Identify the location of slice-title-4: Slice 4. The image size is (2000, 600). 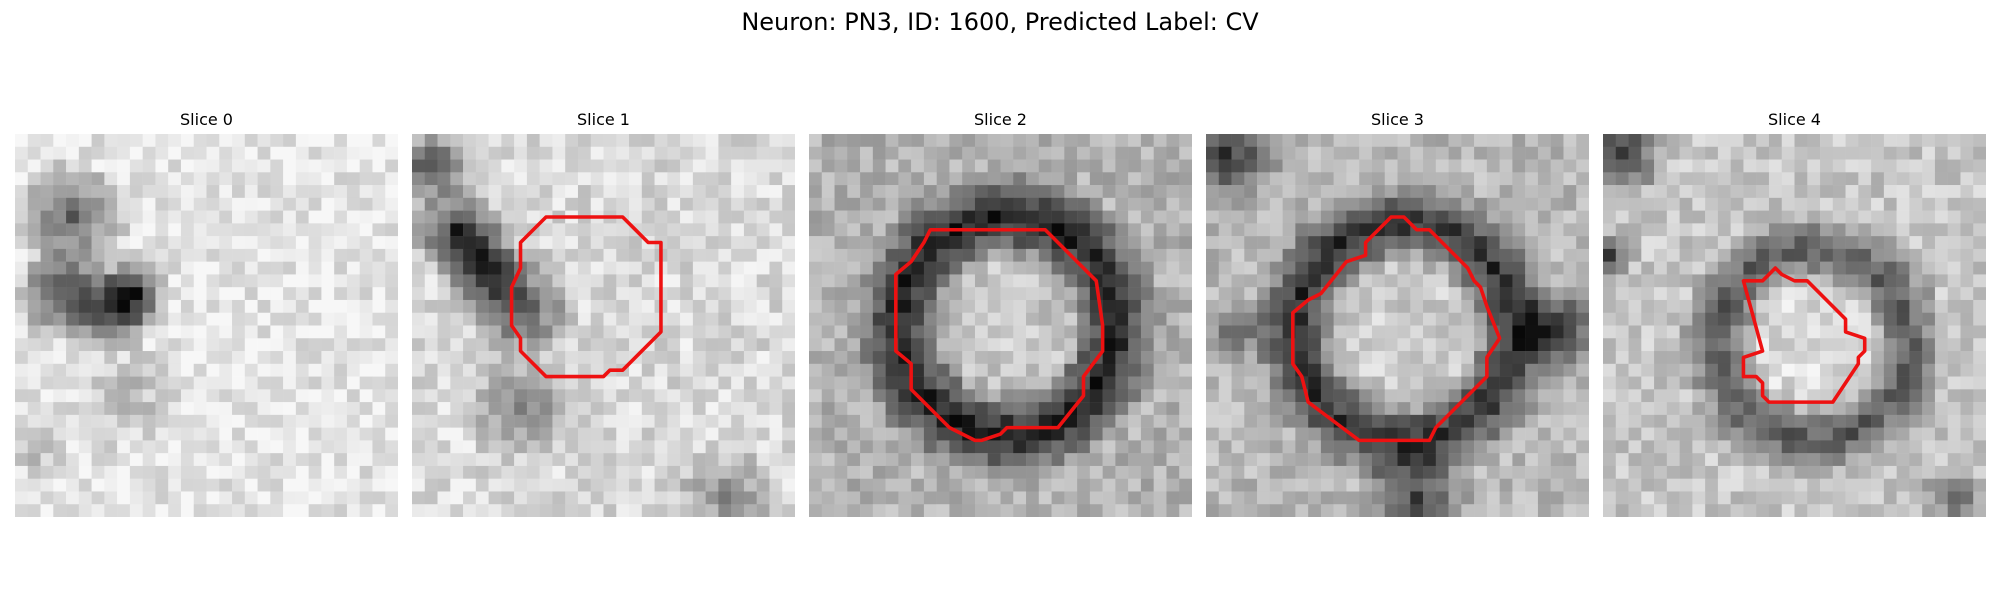
(1794, 119).